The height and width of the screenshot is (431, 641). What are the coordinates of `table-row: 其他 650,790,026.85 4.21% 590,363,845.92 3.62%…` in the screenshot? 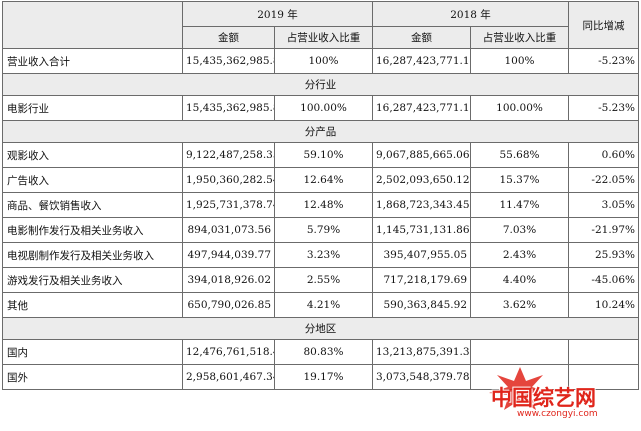 It's located at (320, 305).